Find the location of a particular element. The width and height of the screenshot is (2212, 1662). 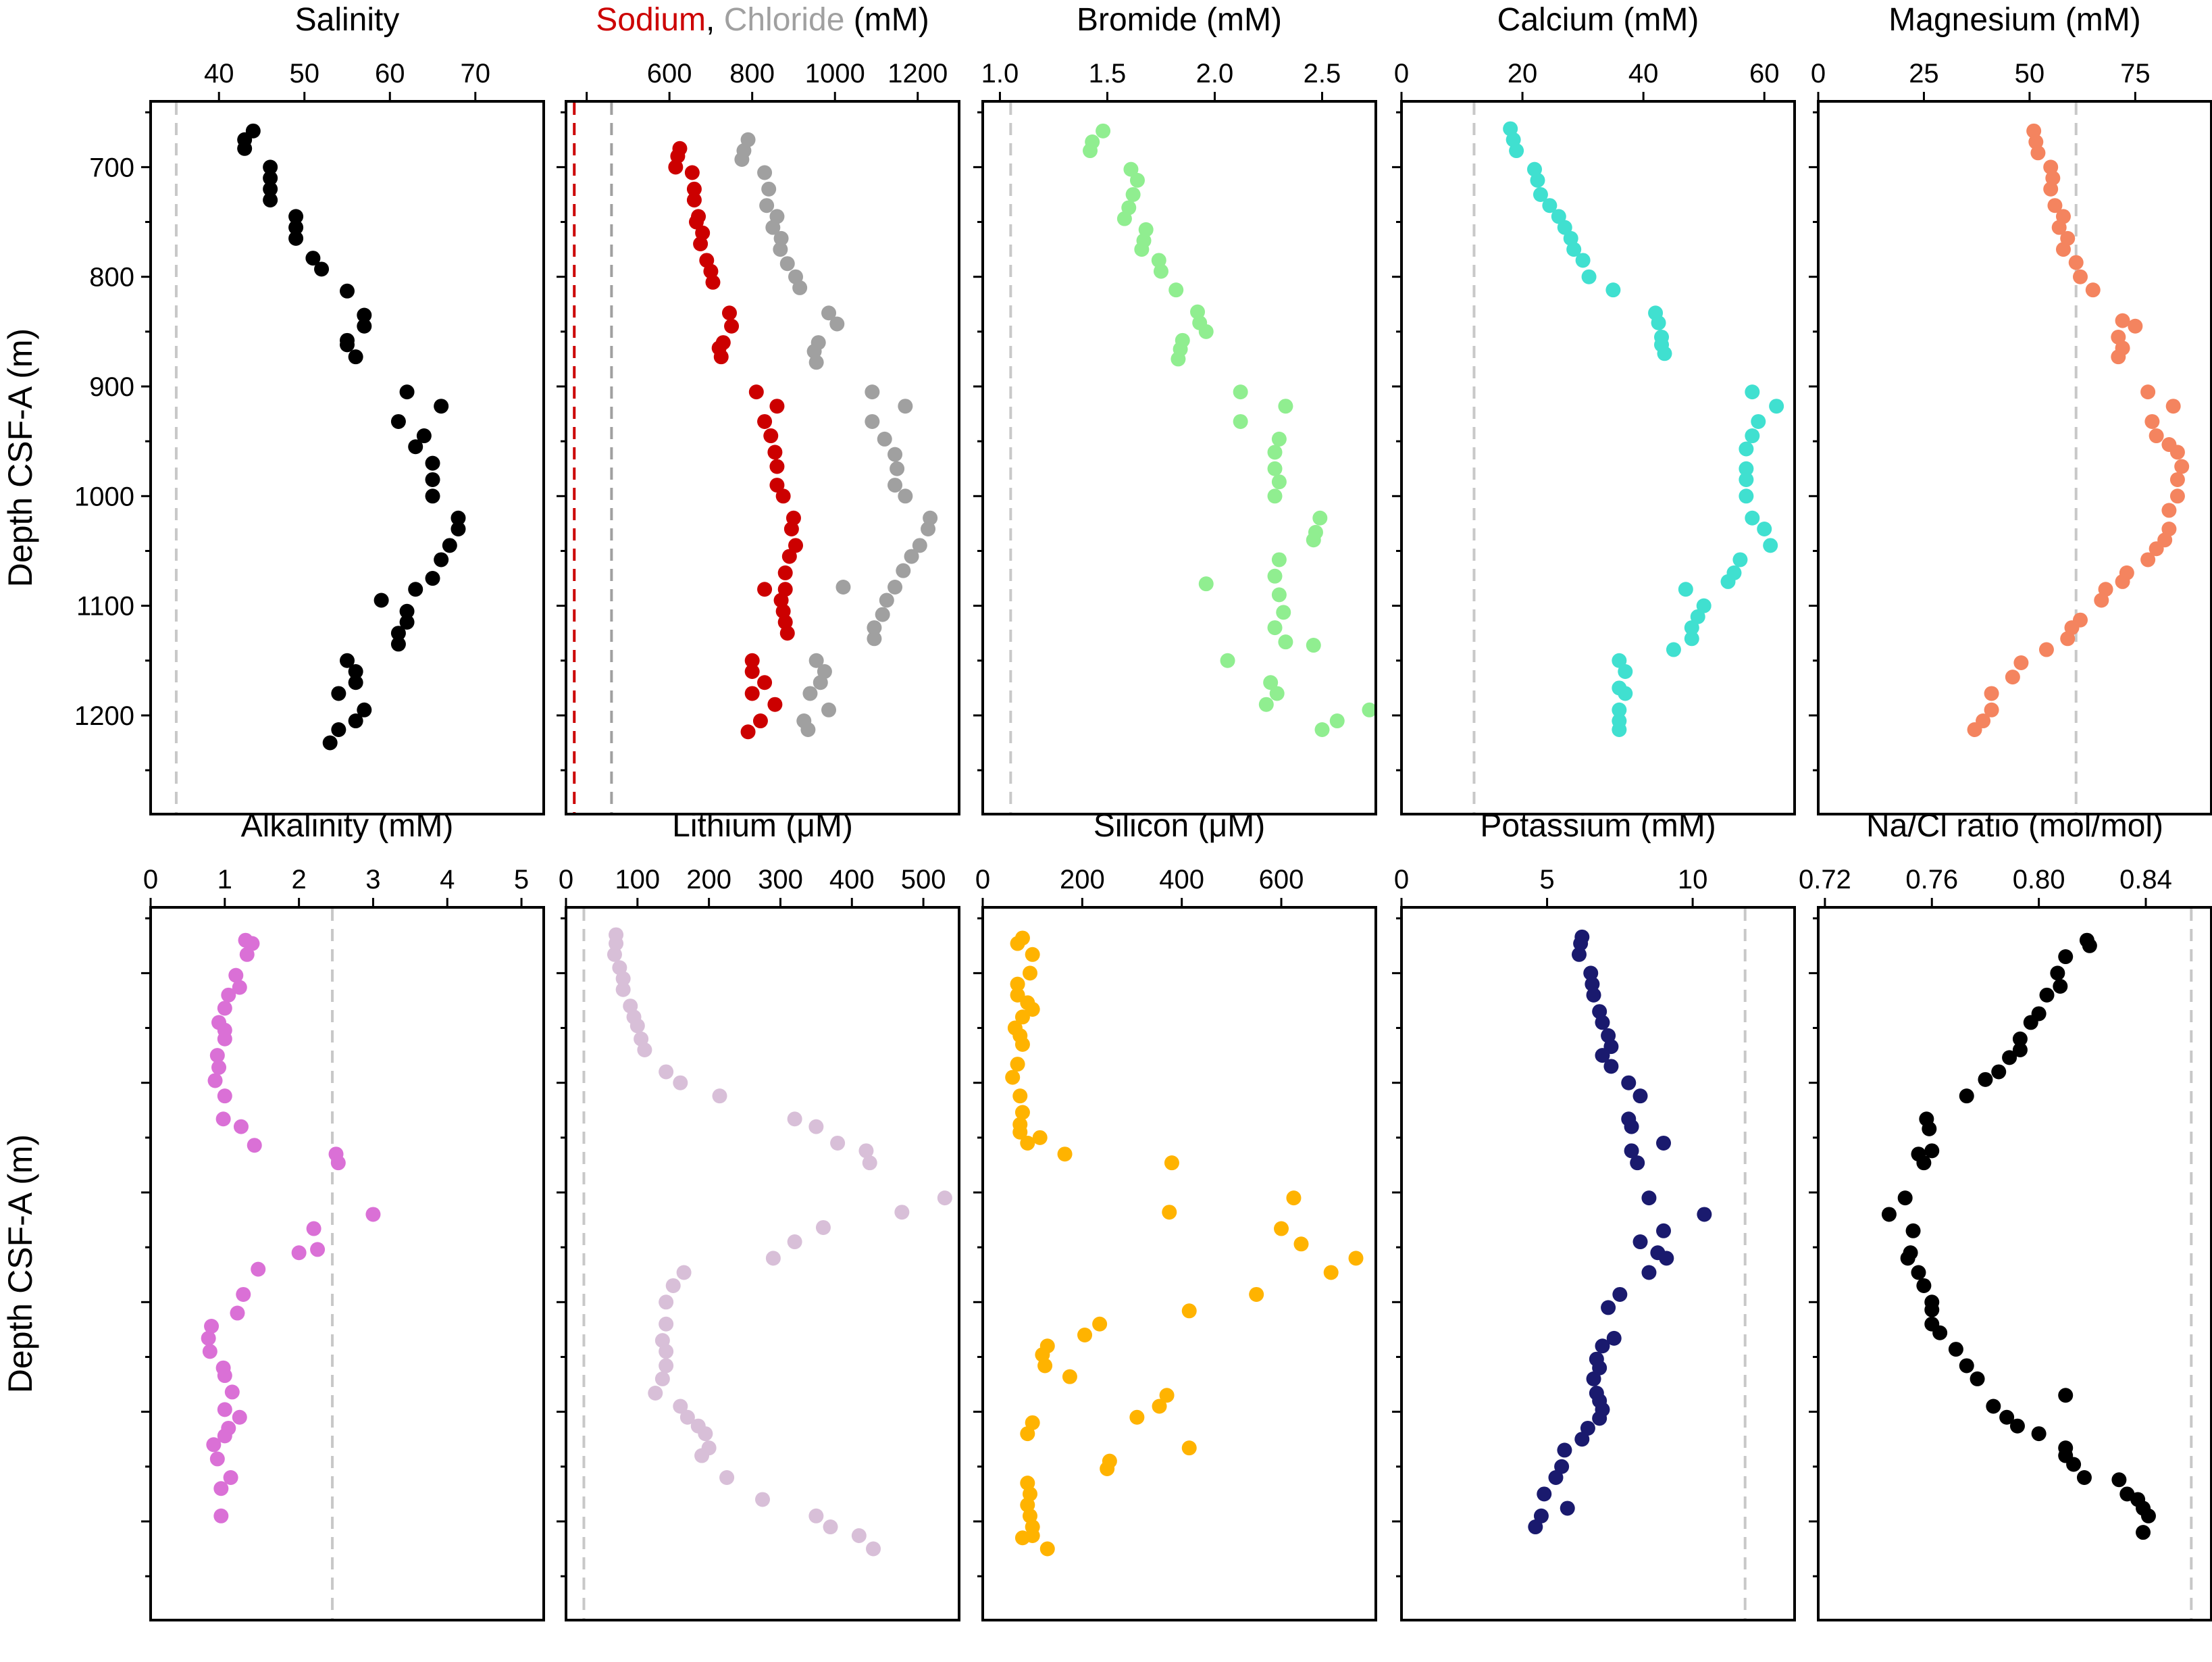

x-tick-label: 500 is located at coordinates (923, 880).